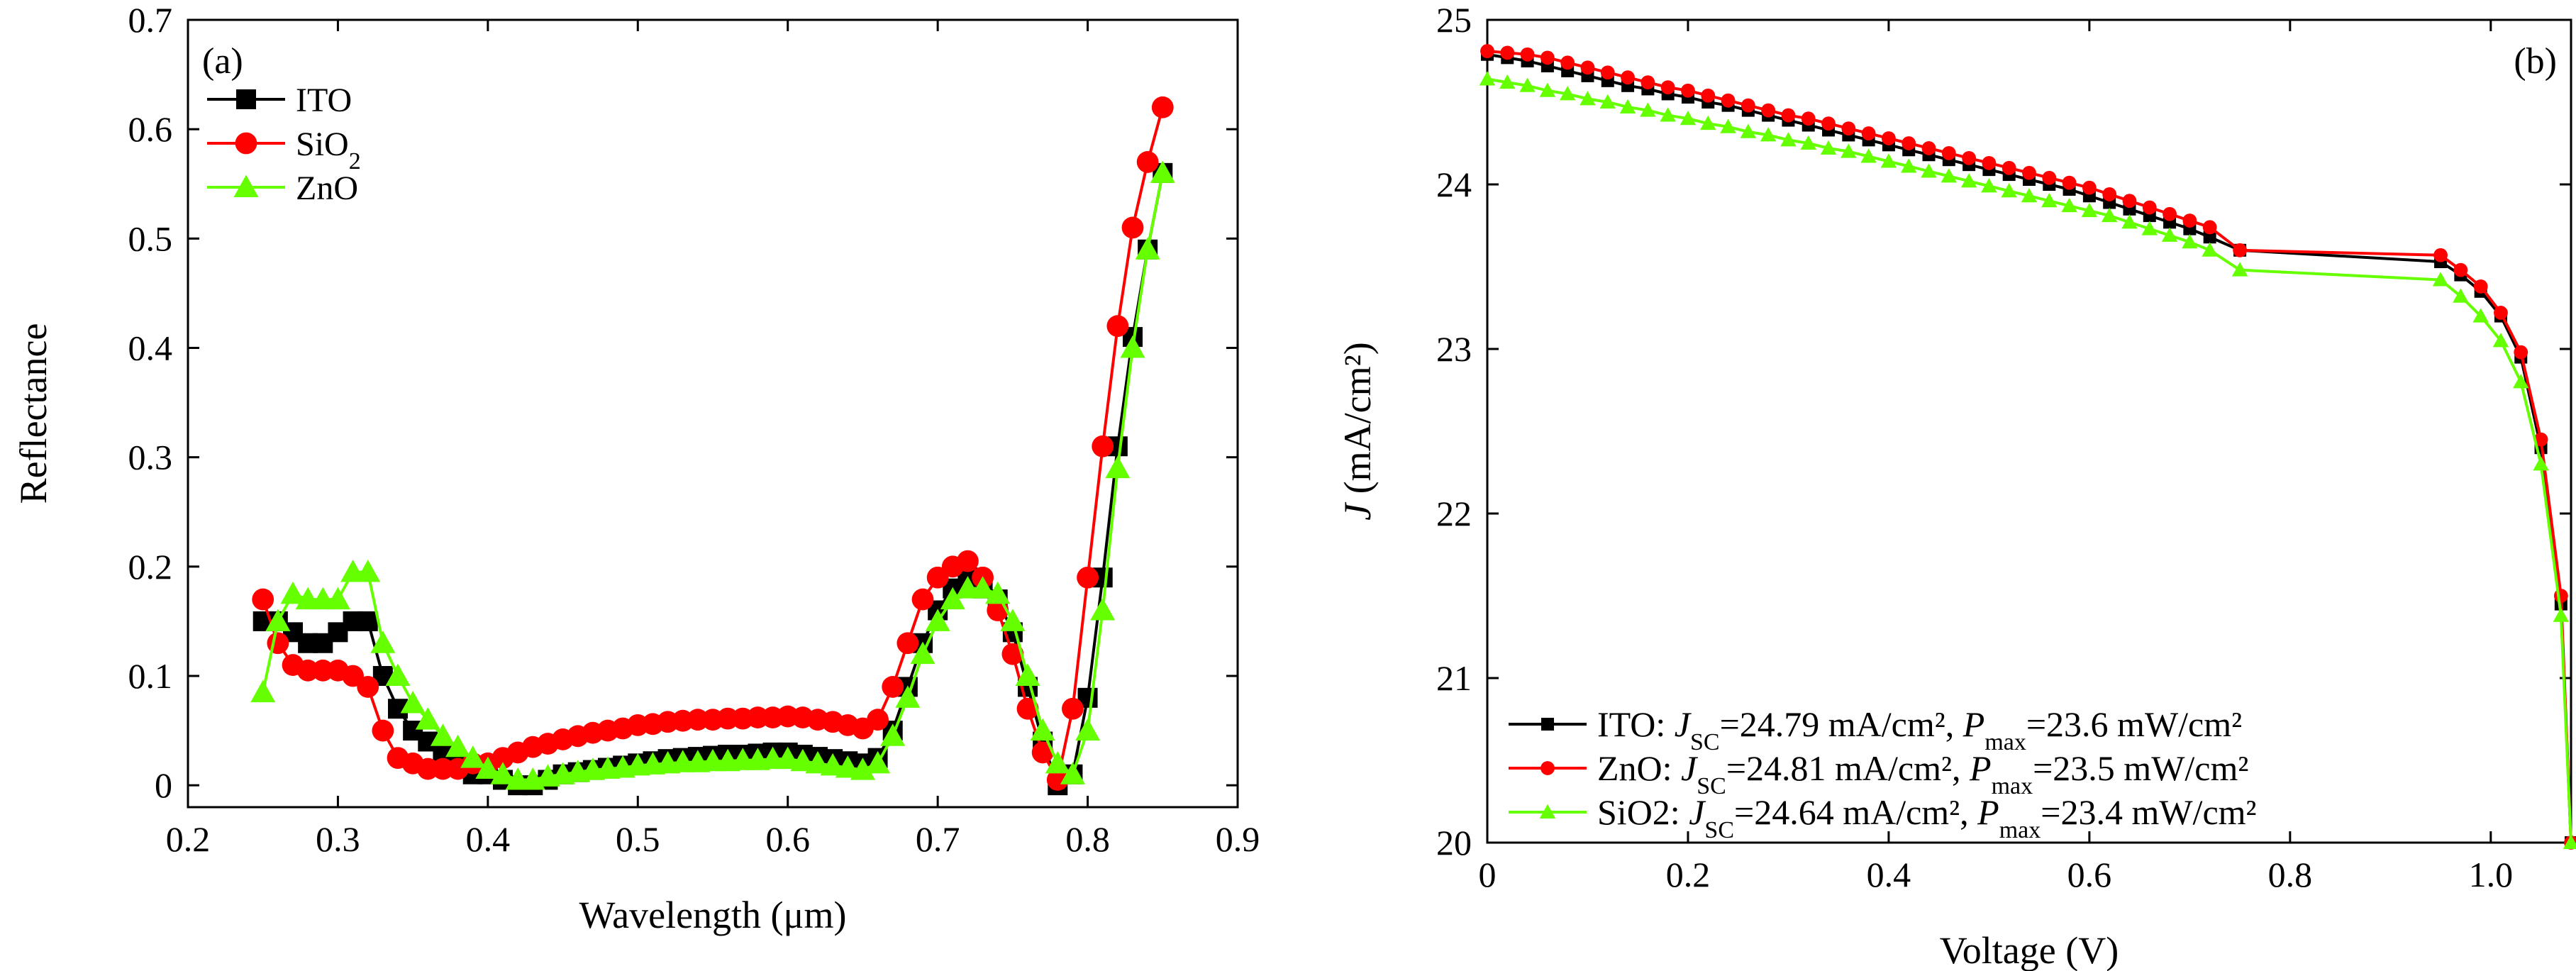 Image resolution: width=2576 pixels, height=971 pixels. What do you see at coordinates (163, 785) in the screenshot?
I see `y-tick-label: 0` at bounding box center [163, 785].